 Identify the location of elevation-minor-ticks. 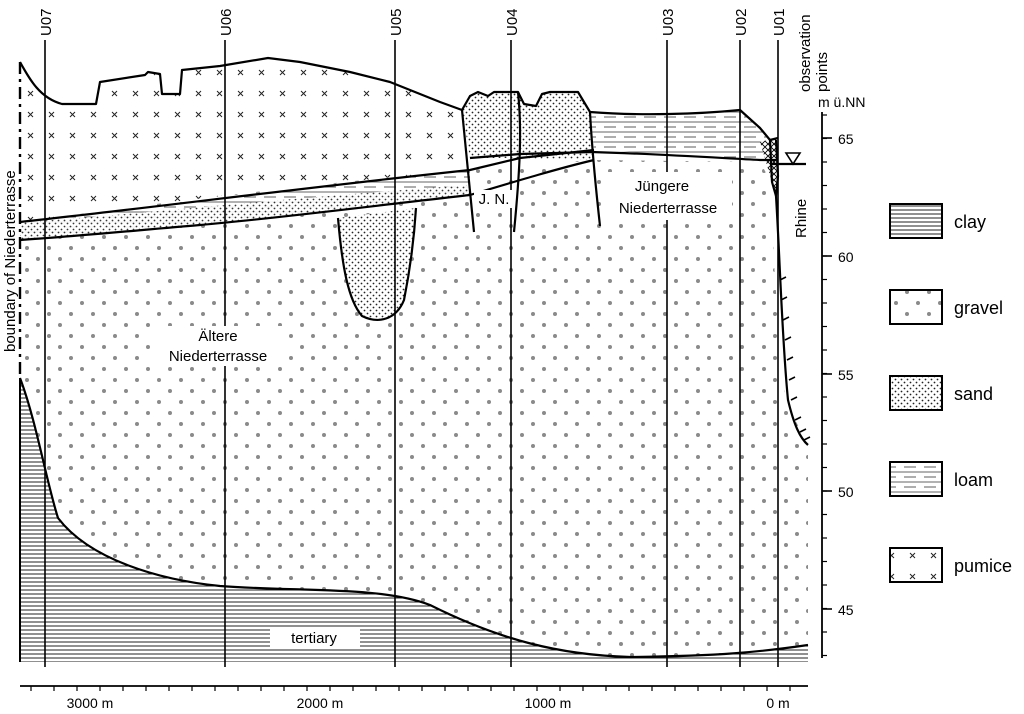
(827, 385).